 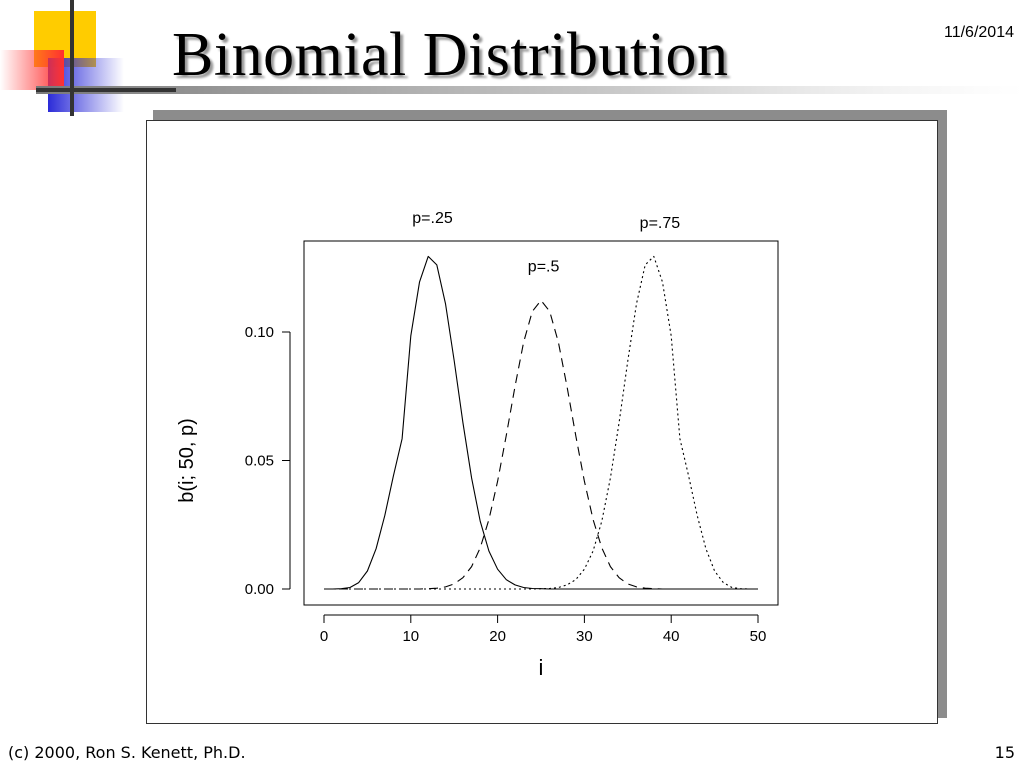 What do you see at coordinates (106, 90) in the screenshot?
I see `title-rule-dark` at bounding box center [106, 90].